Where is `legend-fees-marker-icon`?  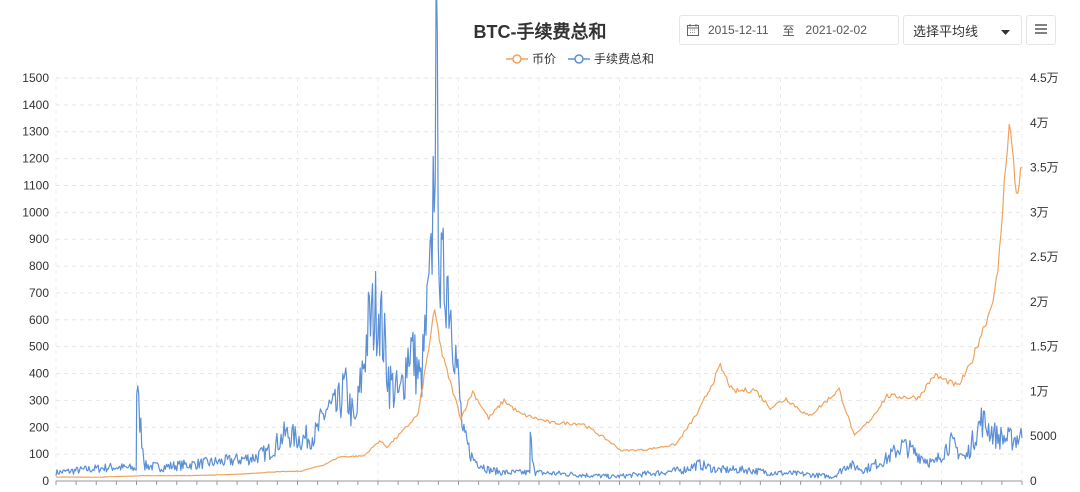 legend-fees-marker-icon is located at coordinates (579, 58).